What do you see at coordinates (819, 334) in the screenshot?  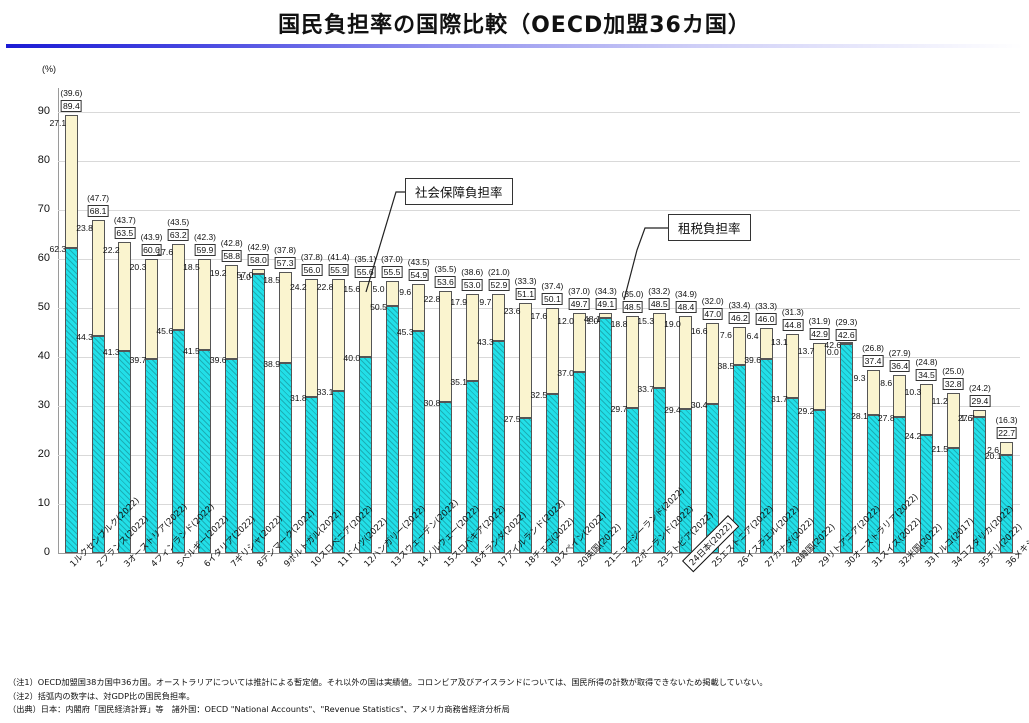 I see `bar-total-label: 42.9` at bounding box center [819, 334].